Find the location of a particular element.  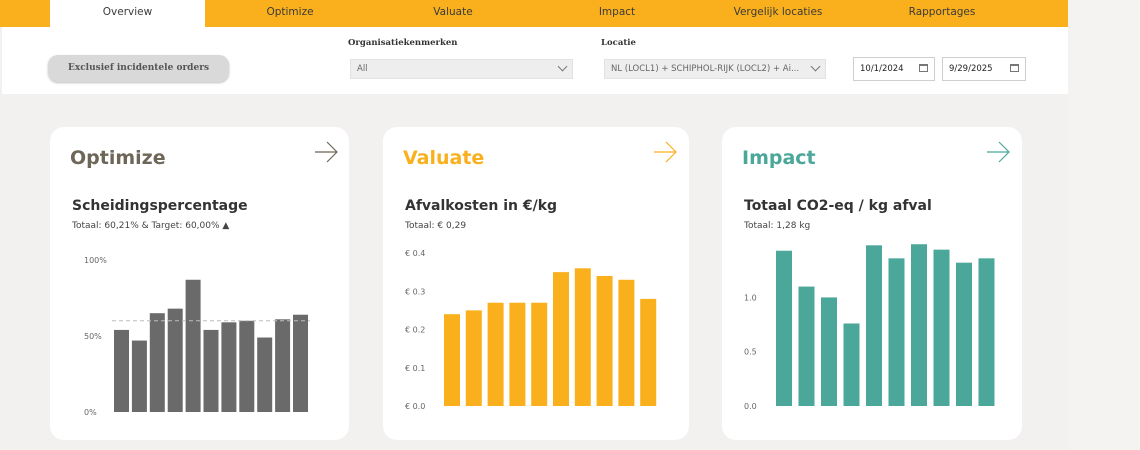

location-filter-label: Locatie is located at coordinates (618, 43).